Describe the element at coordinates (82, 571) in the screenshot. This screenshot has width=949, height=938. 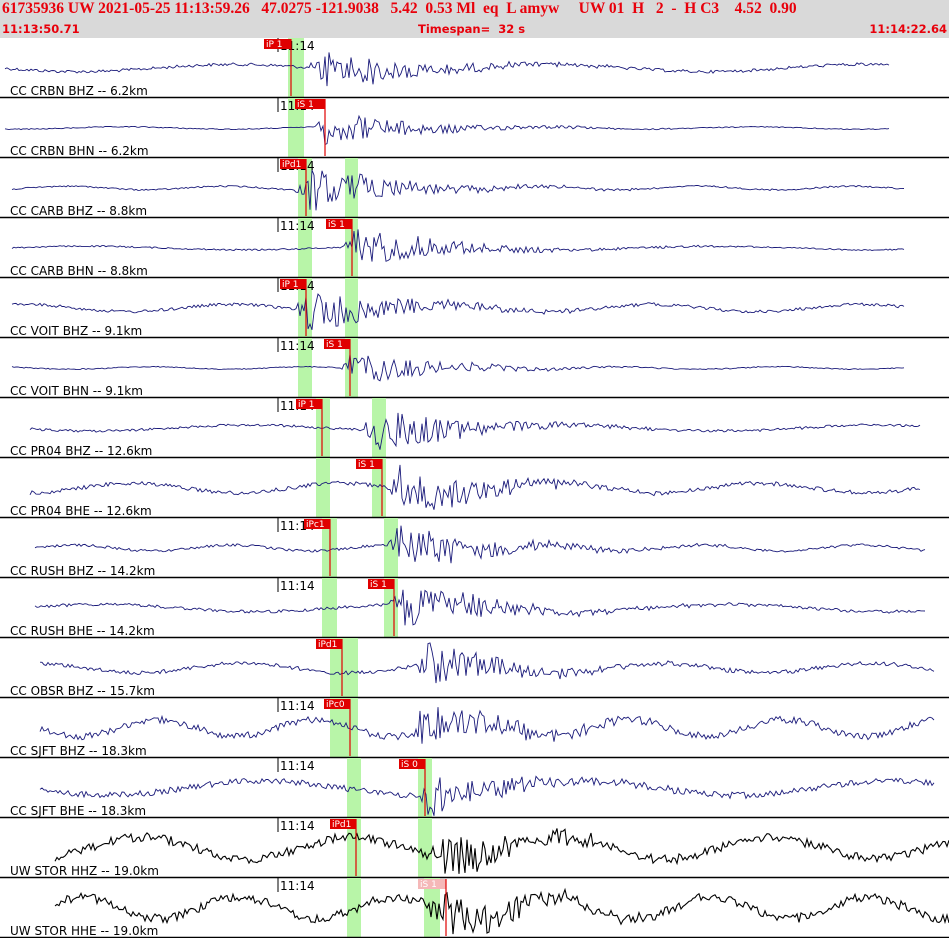
I see `channel-label: CC RUSH BHZ -- 14.2km` at that location.